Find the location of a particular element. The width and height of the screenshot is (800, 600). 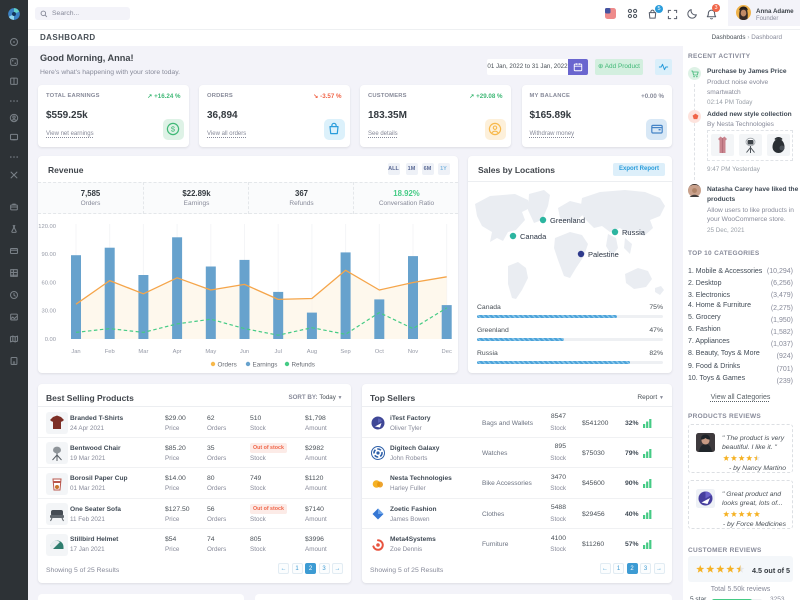

svg-text: May is located at coordinates (210, 352).